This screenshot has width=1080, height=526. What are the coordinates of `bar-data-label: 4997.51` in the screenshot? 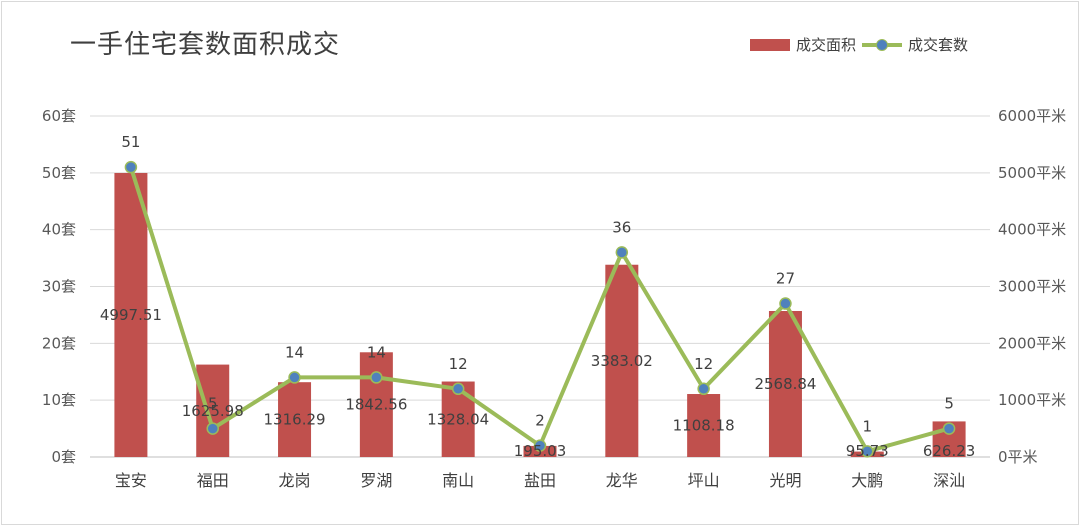 It's located at (131, 315).